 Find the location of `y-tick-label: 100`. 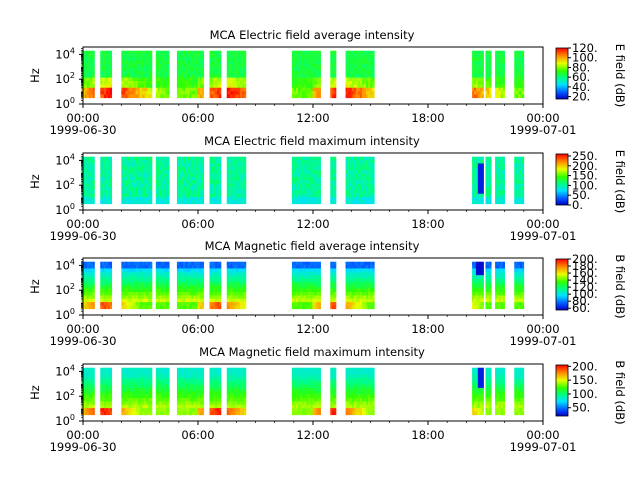

y-tick-label: 100 is located at coordinates (65, 209).